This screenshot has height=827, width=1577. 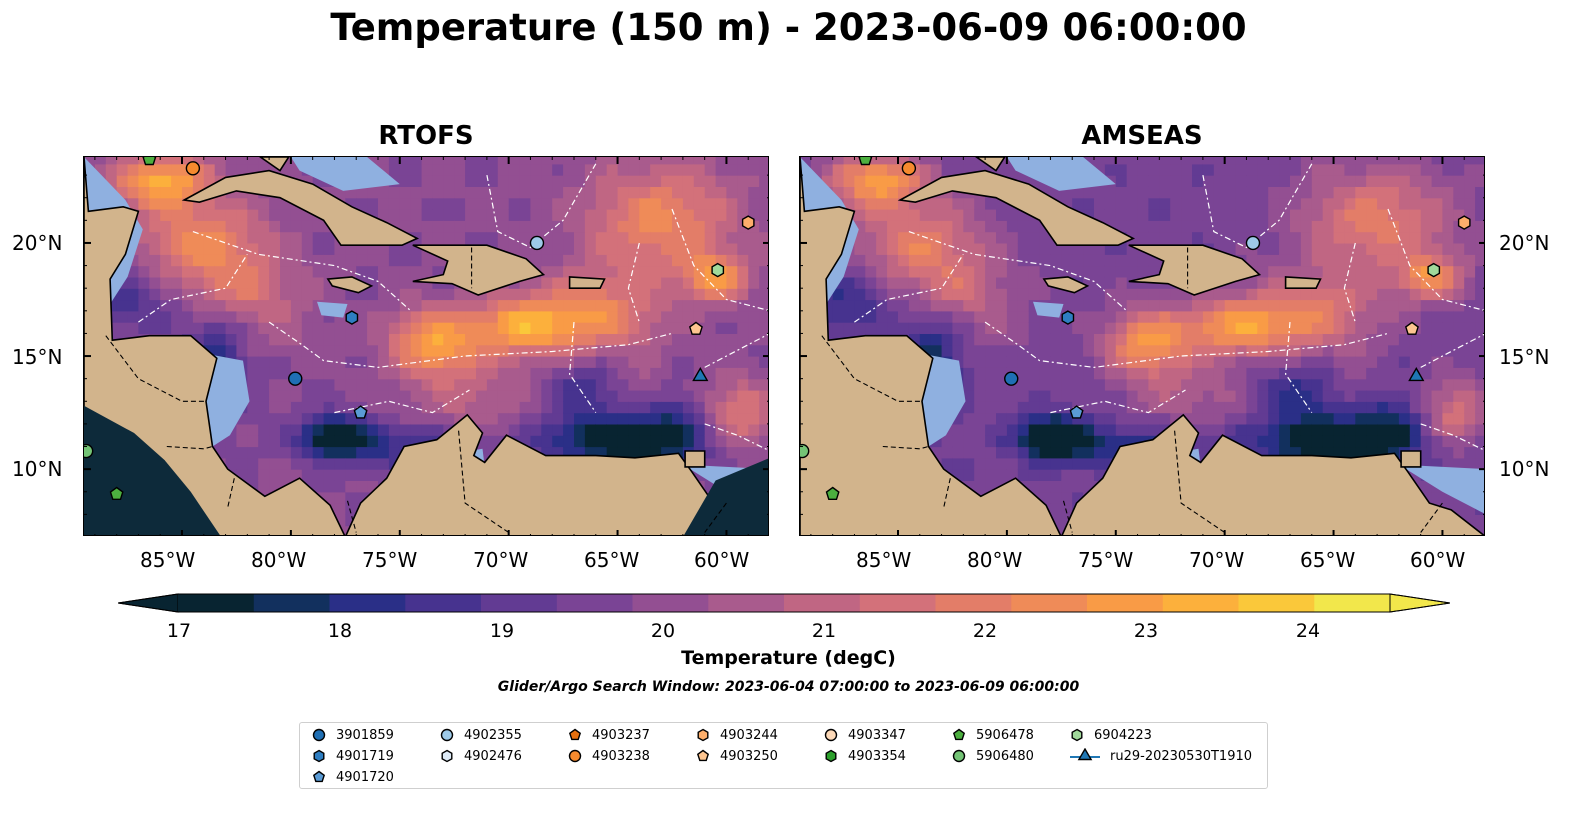 I want to click on colorbar-graphic, so click(x=784, y=603).